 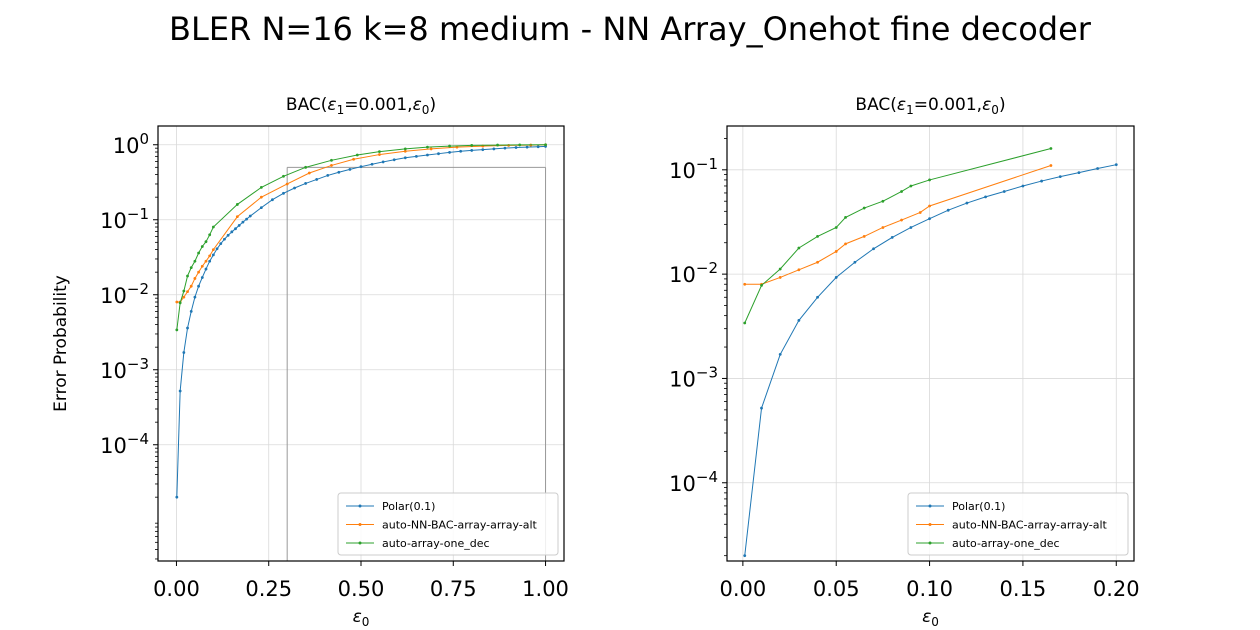 What do you see at coordinates (460, 525) in the screenshot?
I see `legend-label: auto-NN-BAC-array-array-alt` at bounding box center [460, 525].